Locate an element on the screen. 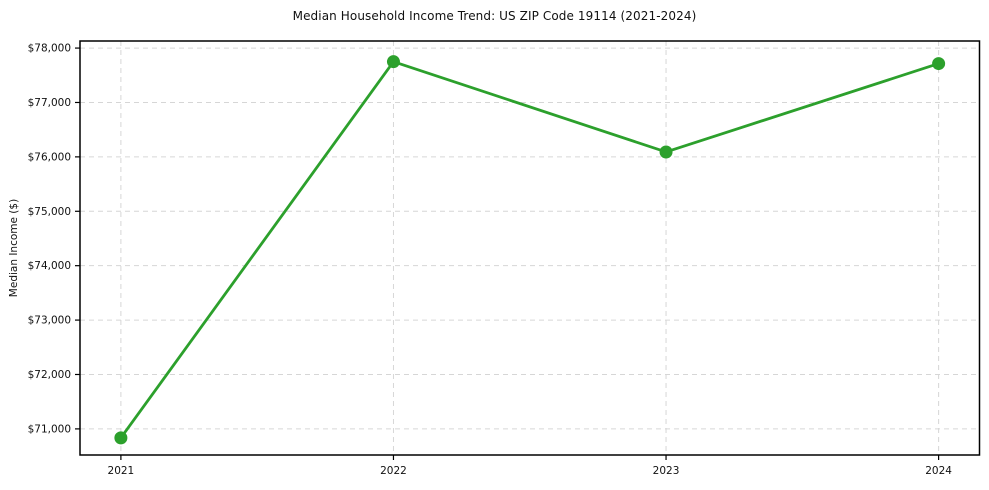  x-tick-label: 2021 is located at coordinates (121, 471).